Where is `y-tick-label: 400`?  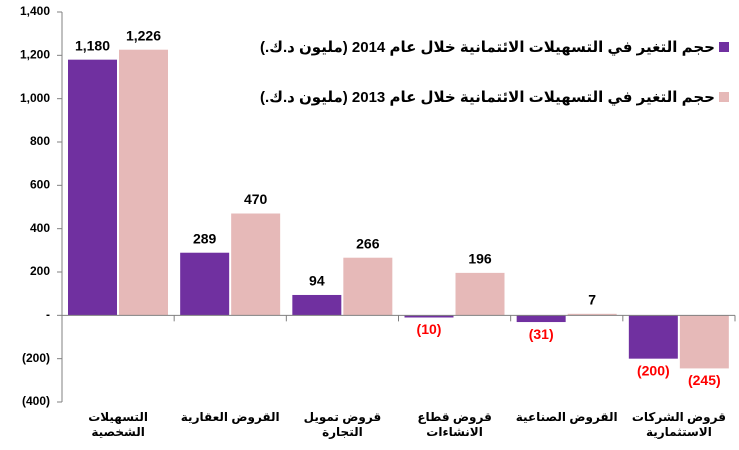
y-tick-label: 400 is located at coordinates (40, 228).